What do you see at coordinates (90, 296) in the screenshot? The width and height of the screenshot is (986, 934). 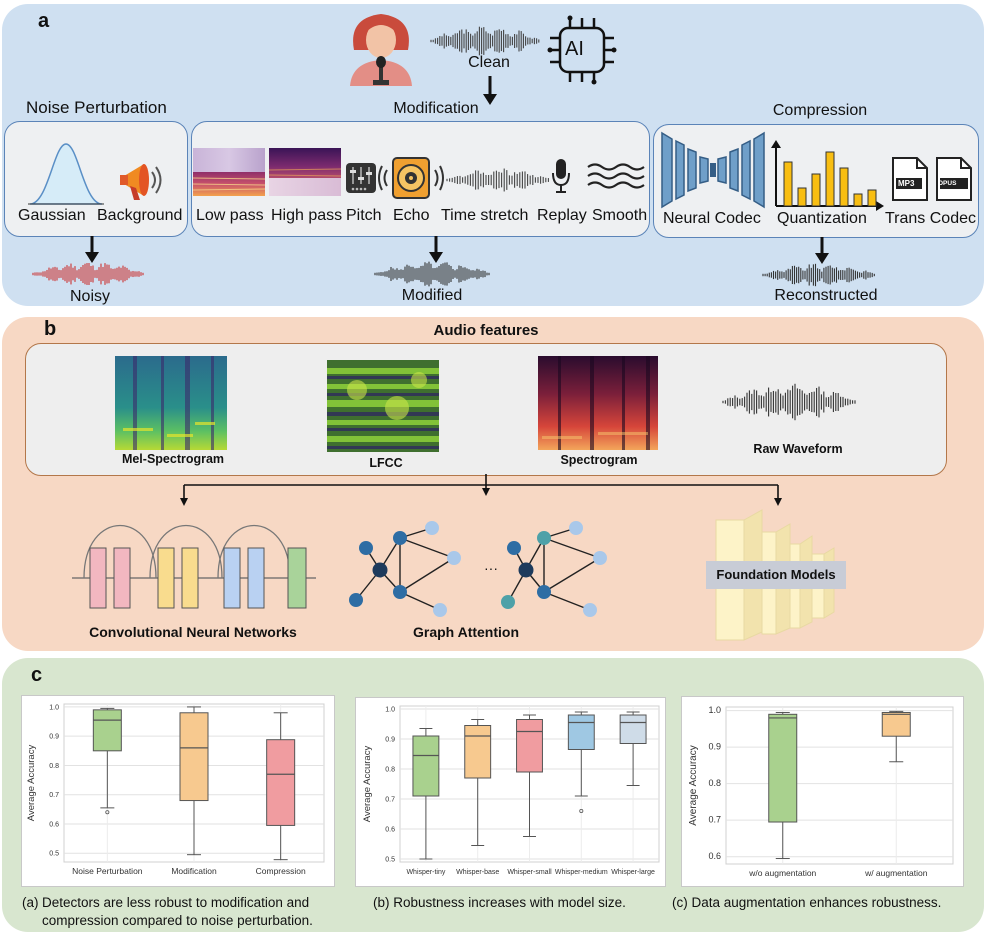 I see `noisy-label: Noisy` at bounding box center [90, 296].